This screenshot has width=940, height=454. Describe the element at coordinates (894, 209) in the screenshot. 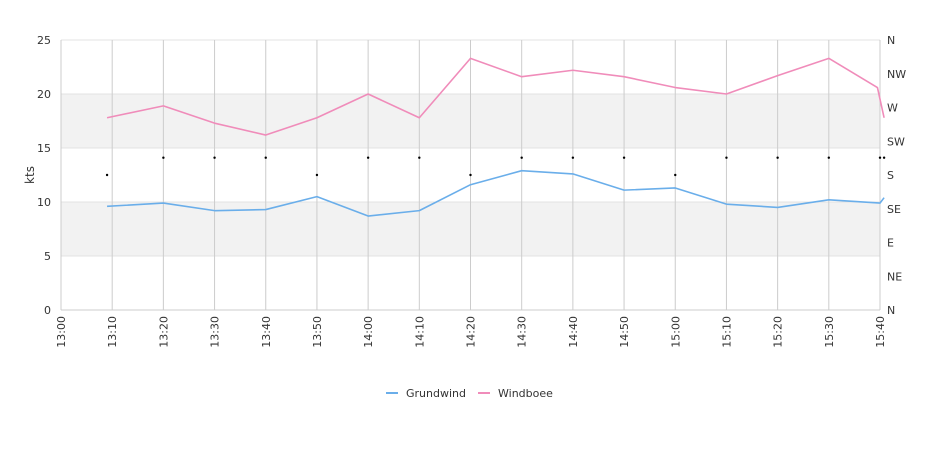

I see `right-axis-label: SE` at that location.